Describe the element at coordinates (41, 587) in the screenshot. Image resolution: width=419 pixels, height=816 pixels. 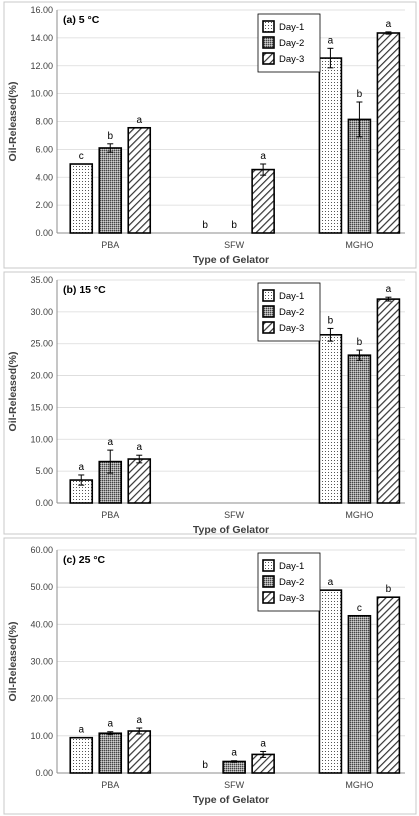
I see `y-tick-label: 50.00` at that location.